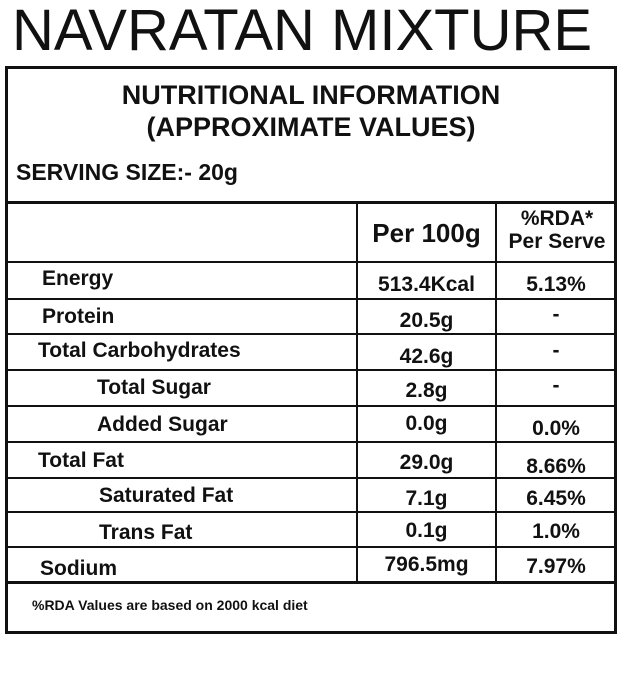  What do you see at coordinates (127, 172) in the screenshot?
I see `serving-size: SERVING SIZE:- 20g` at bounding box center [127, 172].